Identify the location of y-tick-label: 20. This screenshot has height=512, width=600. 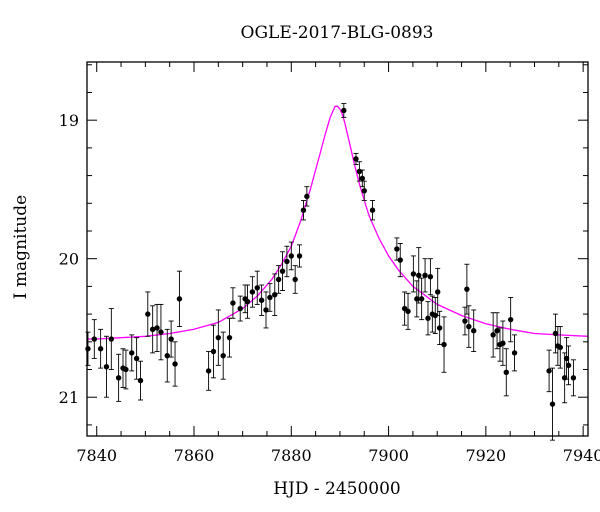
(69, 259).